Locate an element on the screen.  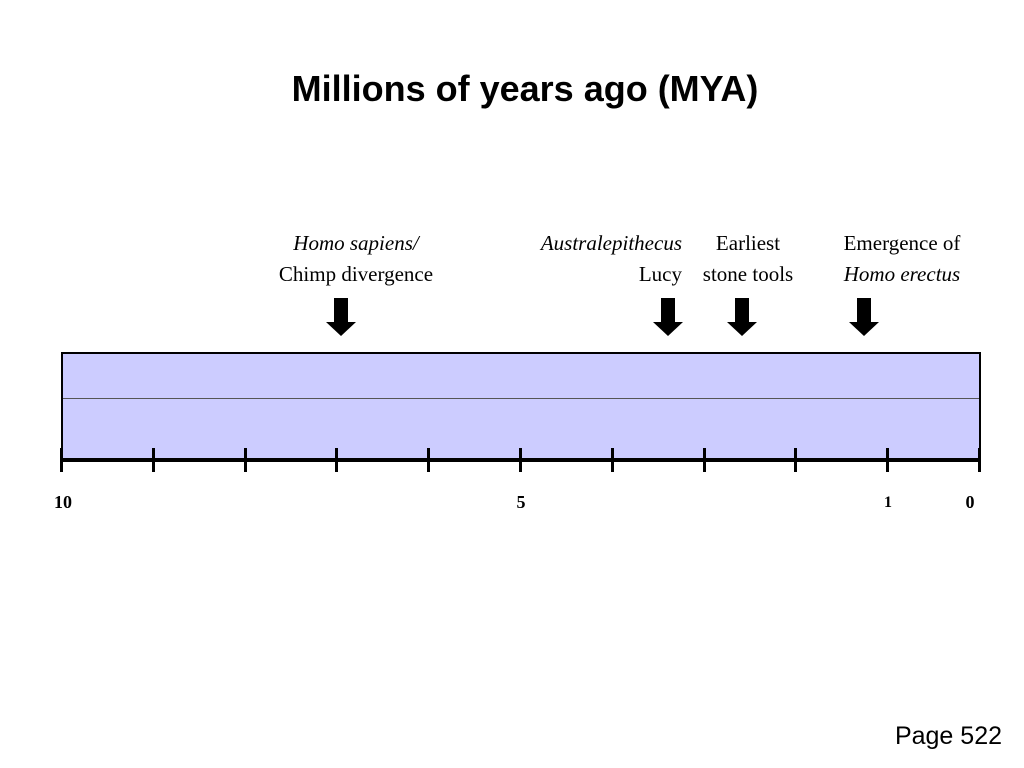
event-homo-erectus-line2: Homo erectus is located at coordinates (902, 274).